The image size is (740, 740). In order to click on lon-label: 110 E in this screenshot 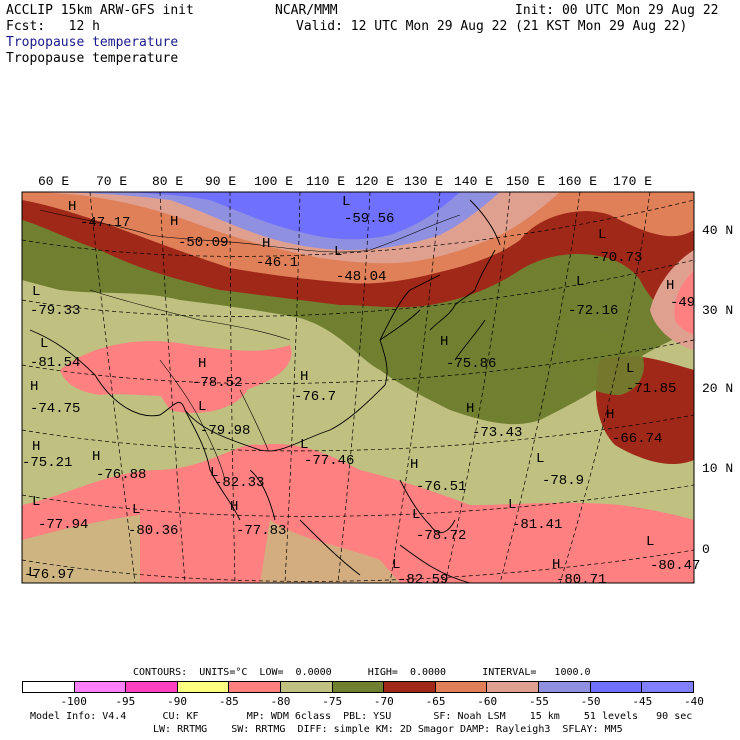, I will do `click(325, 181)`.